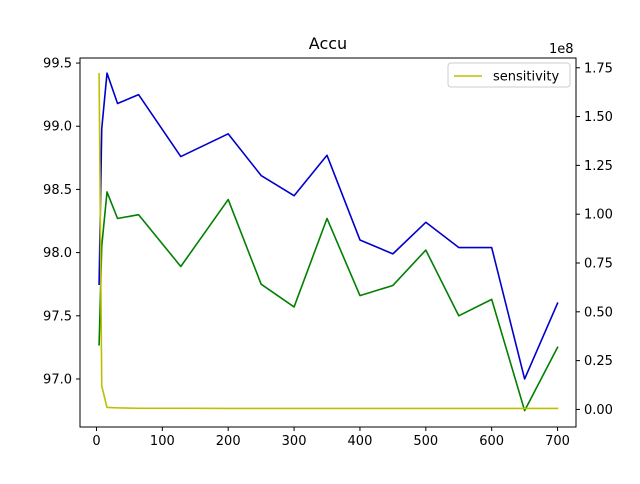 This screenshot has width=640, height=484. I want to click on x-tick-label: 600, so click(491, 441).